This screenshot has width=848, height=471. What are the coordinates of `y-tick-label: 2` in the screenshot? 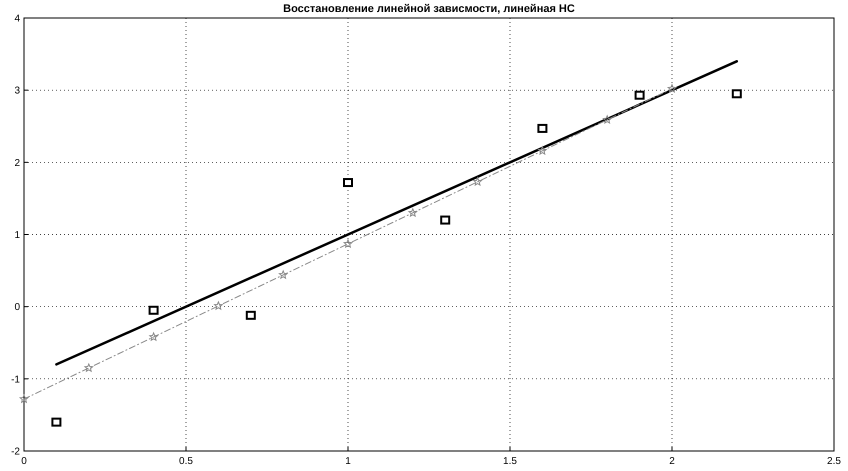 It's located at (17, 163).